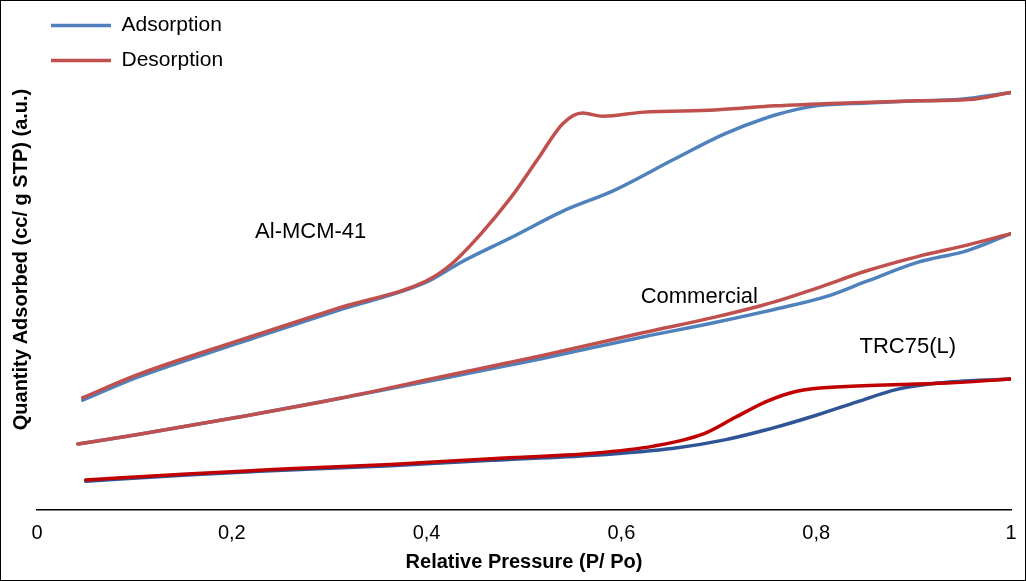  I want to click on x-tick-label: 0,6, so click(621, 531).